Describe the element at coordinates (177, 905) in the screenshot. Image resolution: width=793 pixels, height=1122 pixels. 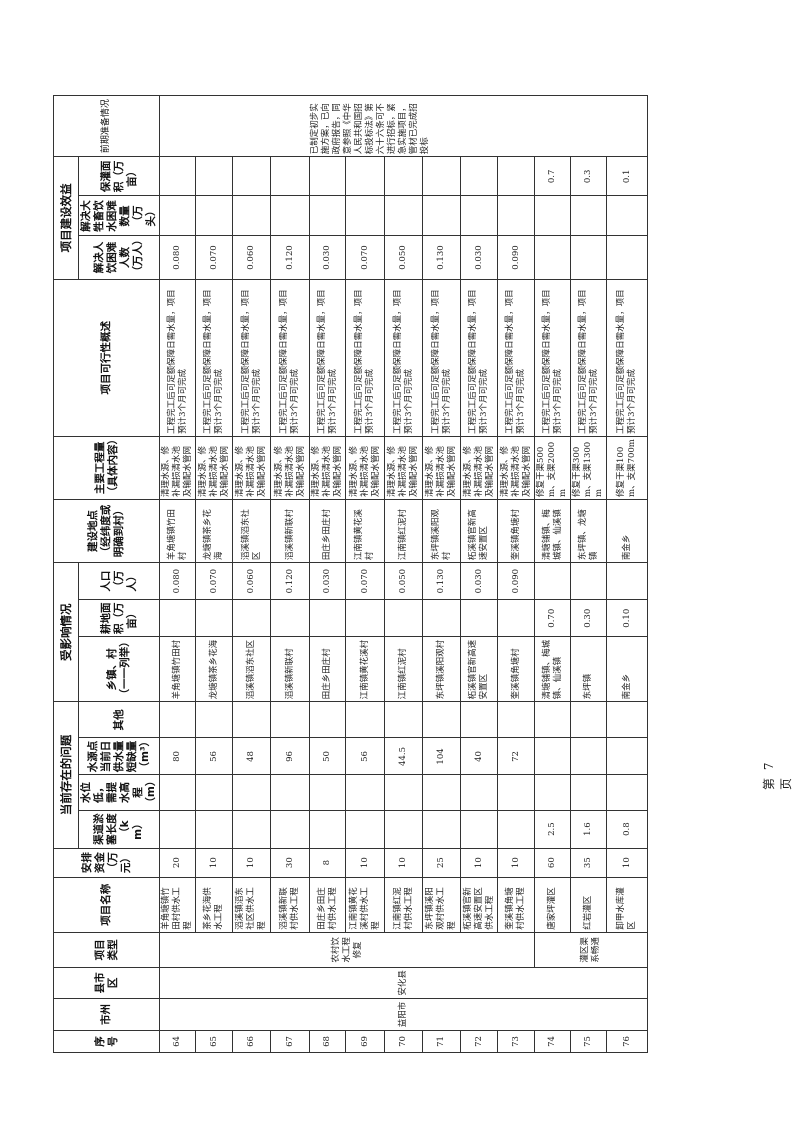
I see `cell-name: 羊角塘镇竹田村供水工程` at that location.